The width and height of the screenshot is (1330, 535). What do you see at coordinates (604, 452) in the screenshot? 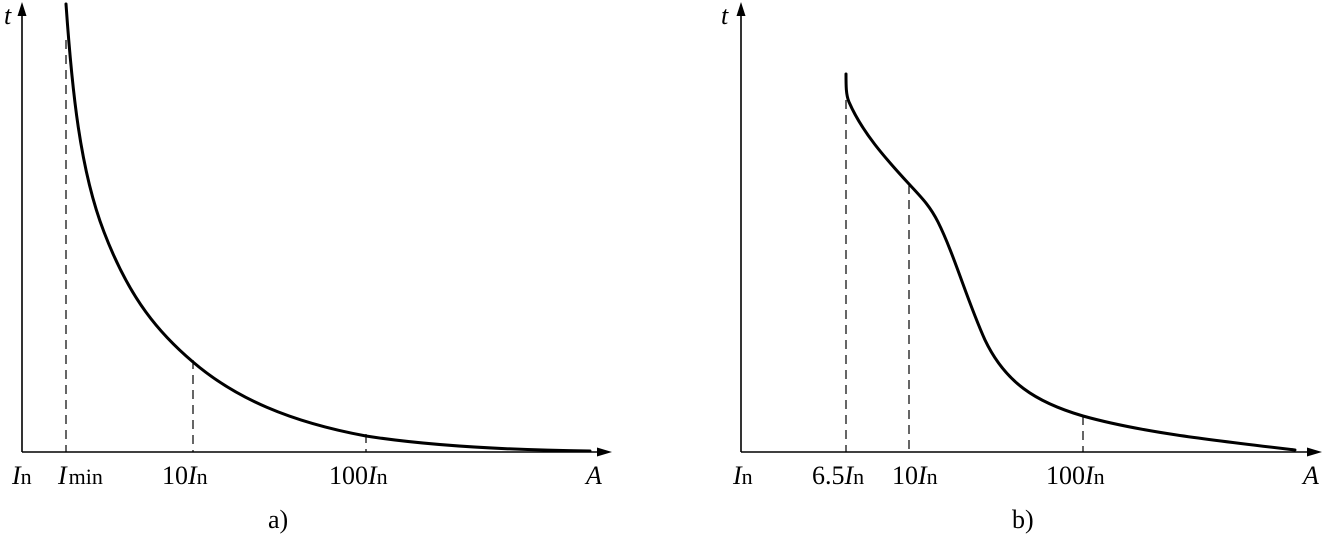
I see `diagram-a-x-axis-arrow` at bounding box center [604, 452].